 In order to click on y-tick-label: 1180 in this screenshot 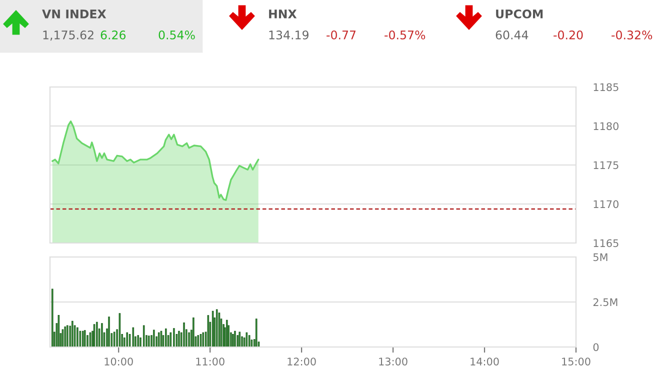, I will do `click(606, 126)`.